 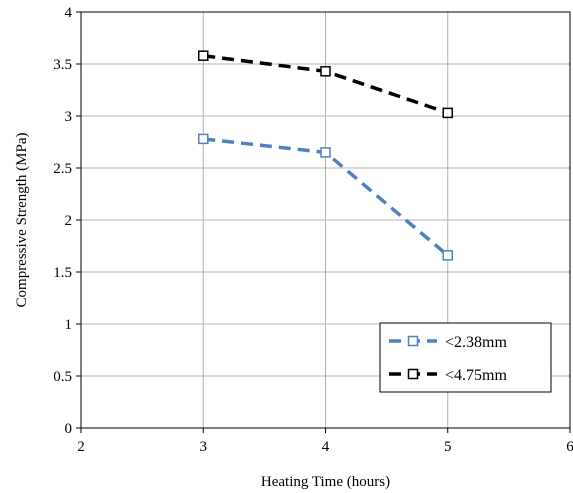 I want to click on y-axis-title: Compressive Strength (MPa), so click(x=22, y=220).